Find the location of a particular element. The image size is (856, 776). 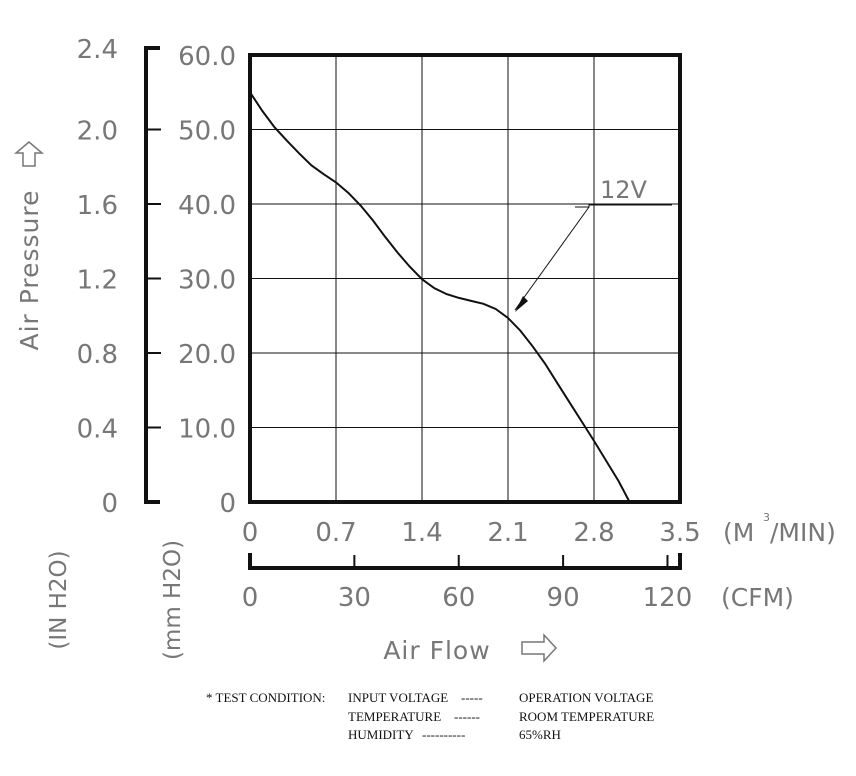

right-arrow-icon is located at coordinates (539, 648).